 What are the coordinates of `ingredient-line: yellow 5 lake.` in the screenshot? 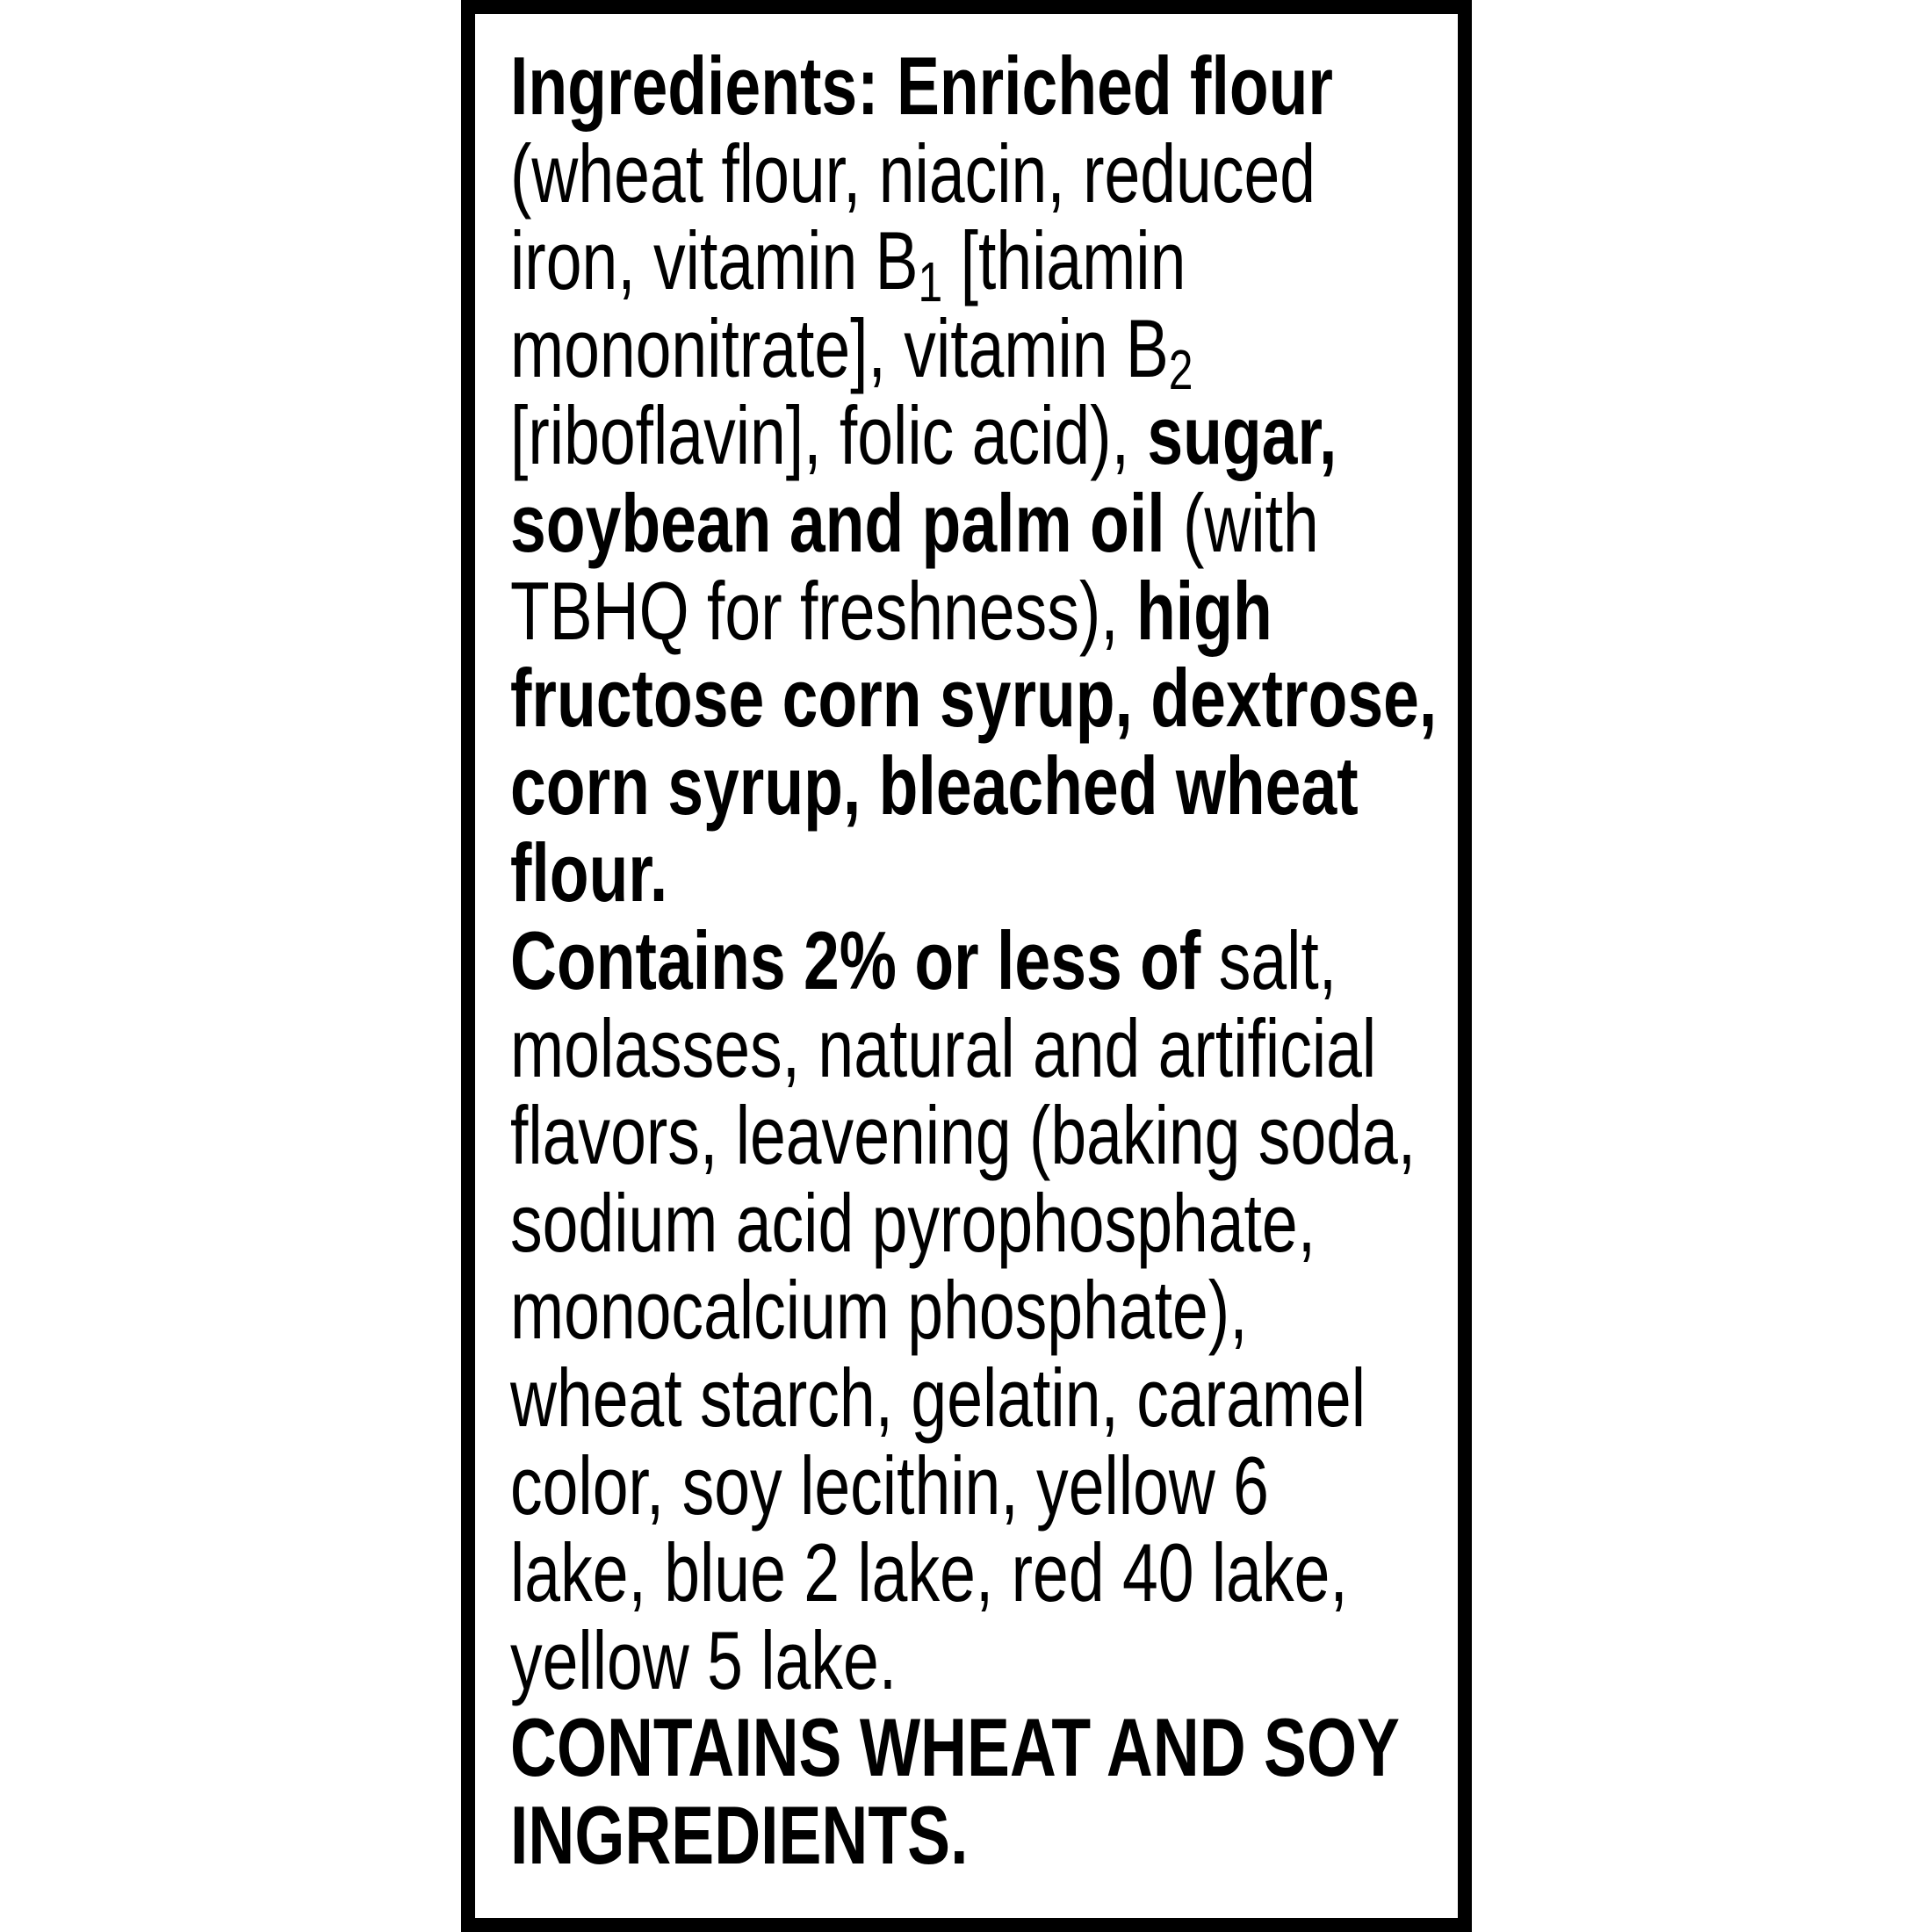 It's located at (984, 1660).